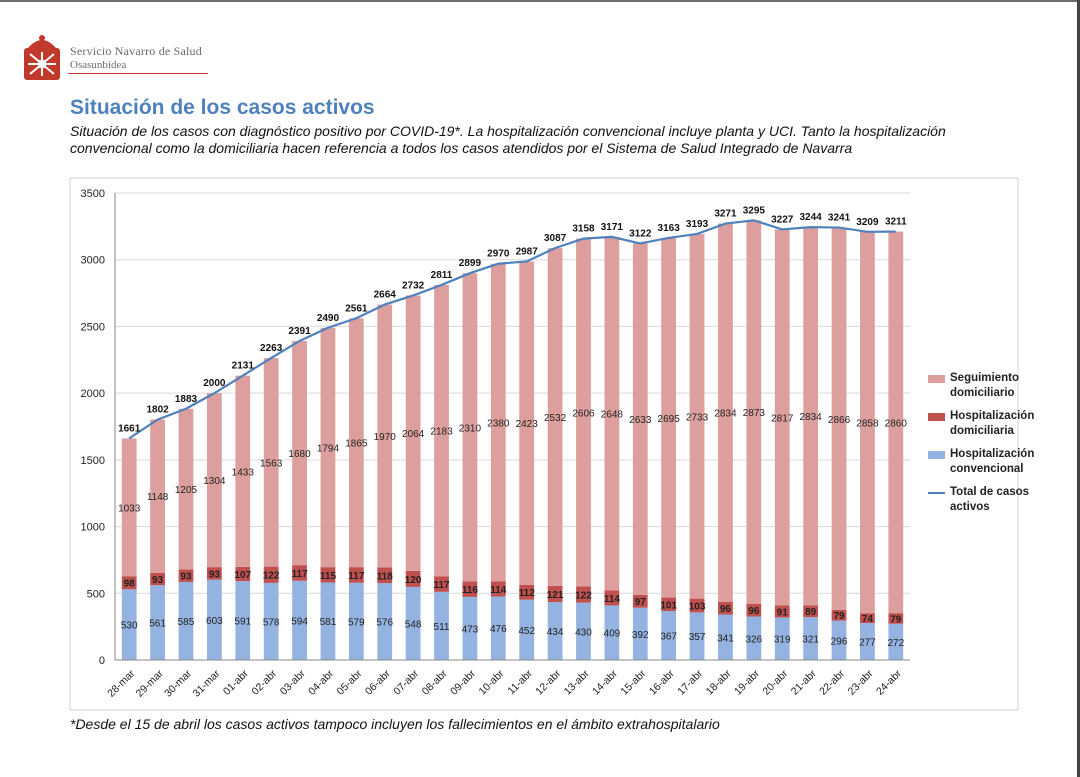 This screenshot has width=1080, height=777. What do you see at coordinates (993, 504) in the screenshot?
I see `legend-item-total: Total de casos activos` at bounding box center [993, 504].